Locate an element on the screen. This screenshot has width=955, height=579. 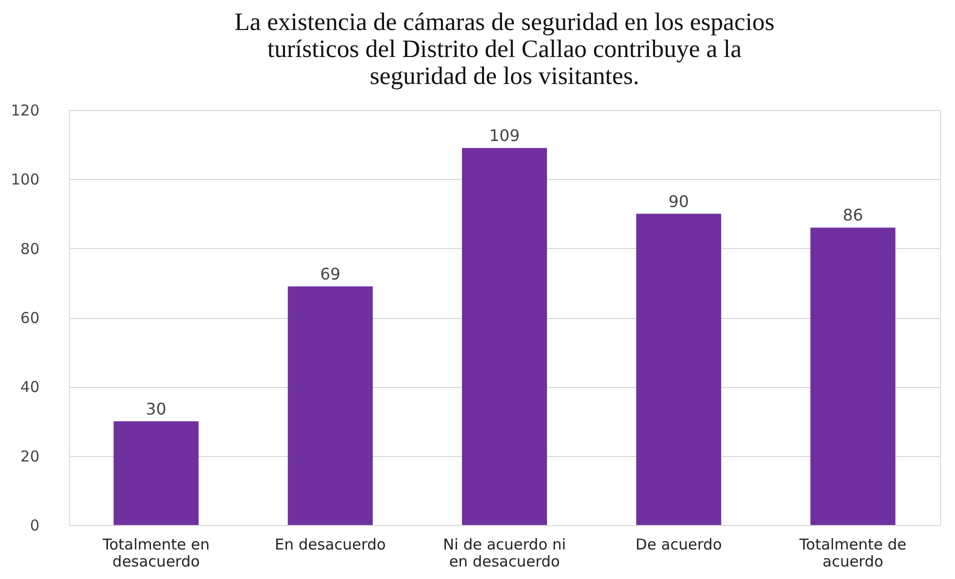
x-tick-label: Totalmente en desacuerdo is located at coordinates (156, 553).